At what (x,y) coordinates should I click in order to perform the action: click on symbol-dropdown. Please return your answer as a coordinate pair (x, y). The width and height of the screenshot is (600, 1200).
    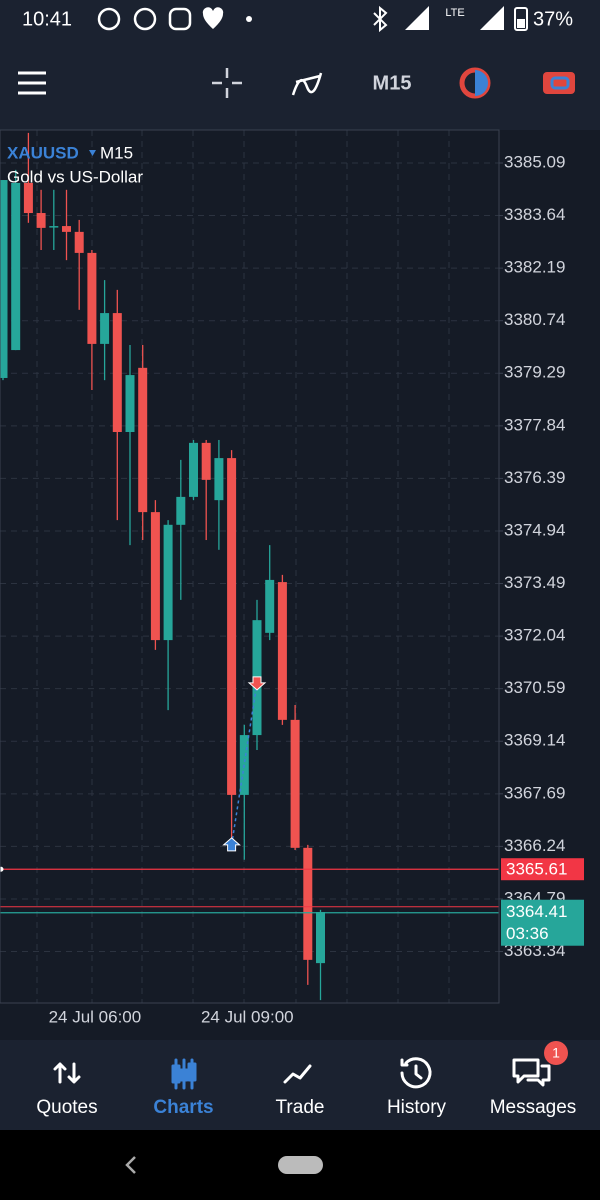
    Looking at the image, I should click on (92, 153).